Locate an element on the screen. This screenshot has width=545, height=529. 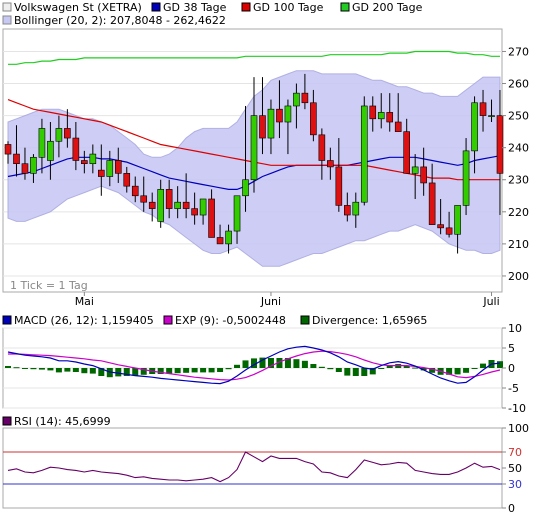
month-tick-label: Juli is located at coordinates (490, 301).